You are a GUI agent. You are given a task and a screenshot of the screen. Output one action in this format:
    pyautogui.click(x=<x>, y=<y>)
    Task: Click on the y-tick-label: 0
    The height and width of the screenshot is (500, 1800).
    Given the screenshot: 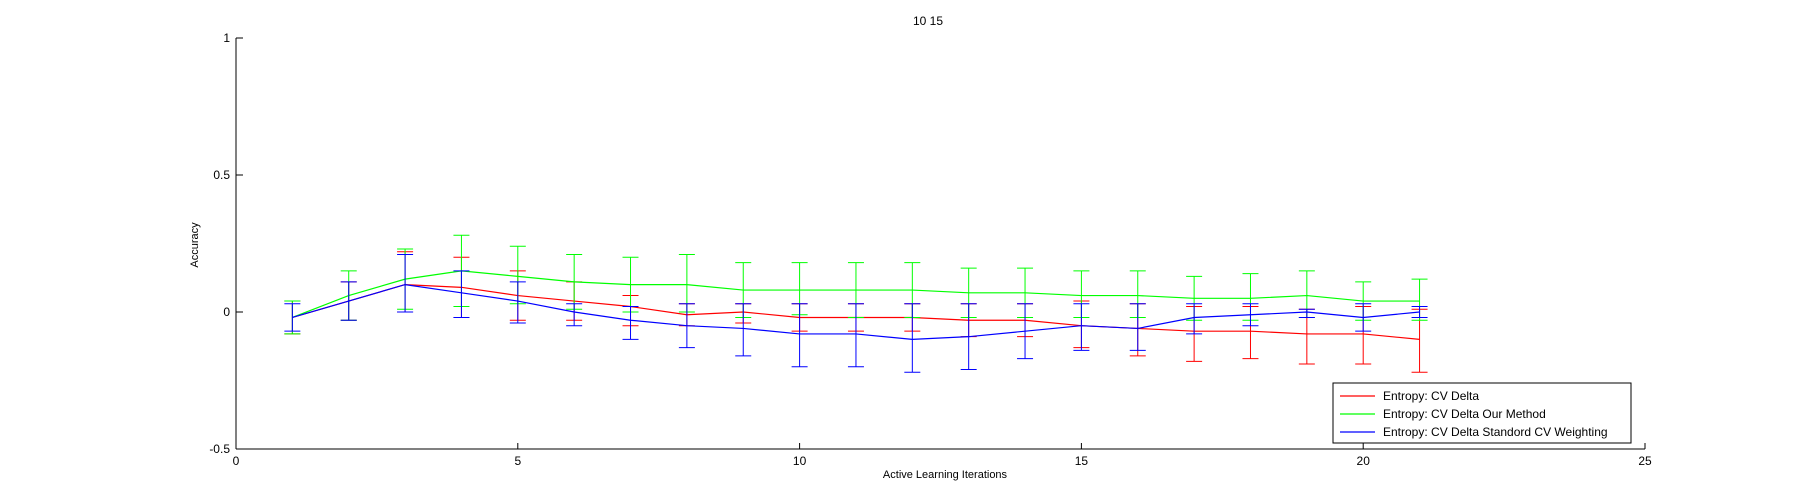 What is the action you would take?
    pyautogui.click(x=226, y=312)
    